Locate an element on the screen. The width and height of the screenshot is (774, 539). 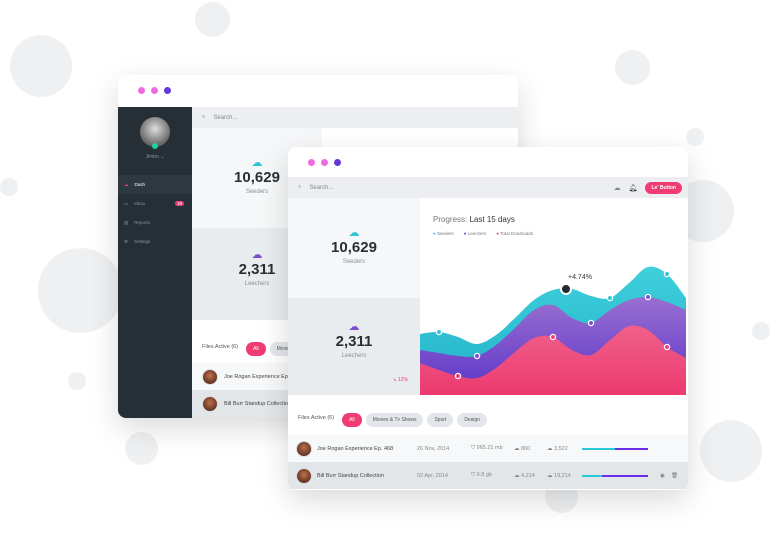
filter-design: Design is located at coordinates (472, 420).